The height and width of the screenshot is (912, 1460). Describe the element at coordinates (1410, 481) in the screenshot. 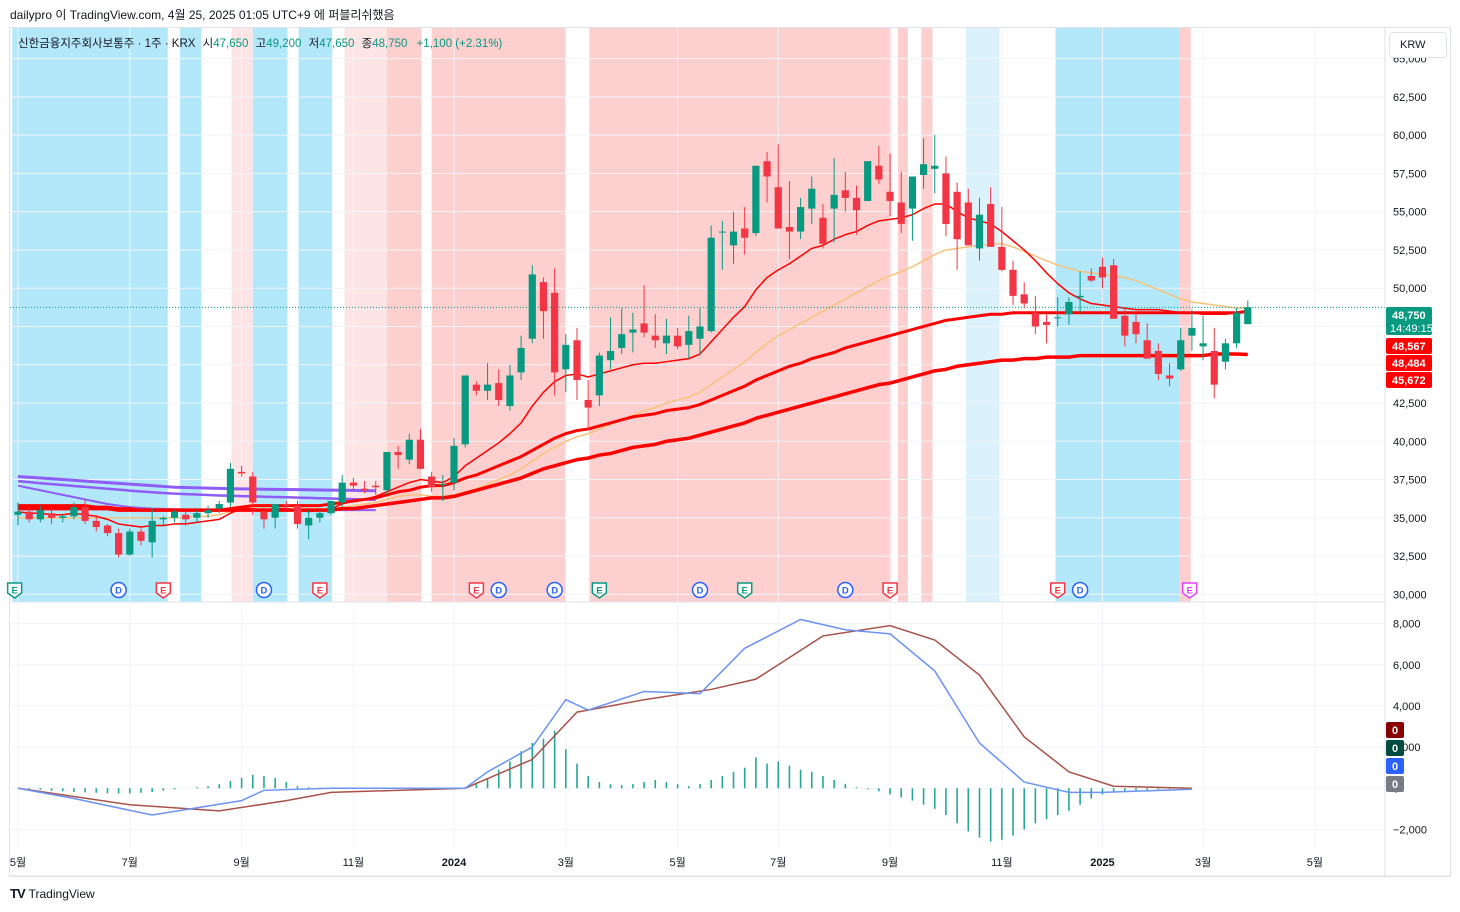

I see `y-tick-label: 37,500` at that location.